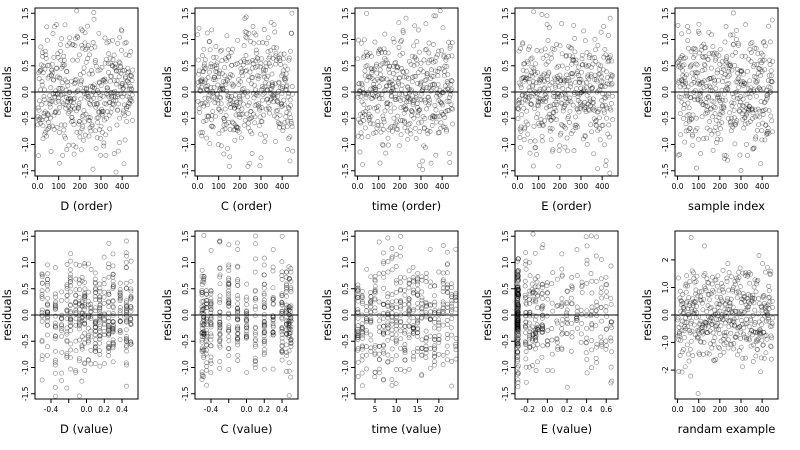  Describe the element at coordinates (86, 206) in the screenshot. I see `x-axis-label: D (order)` at that location.